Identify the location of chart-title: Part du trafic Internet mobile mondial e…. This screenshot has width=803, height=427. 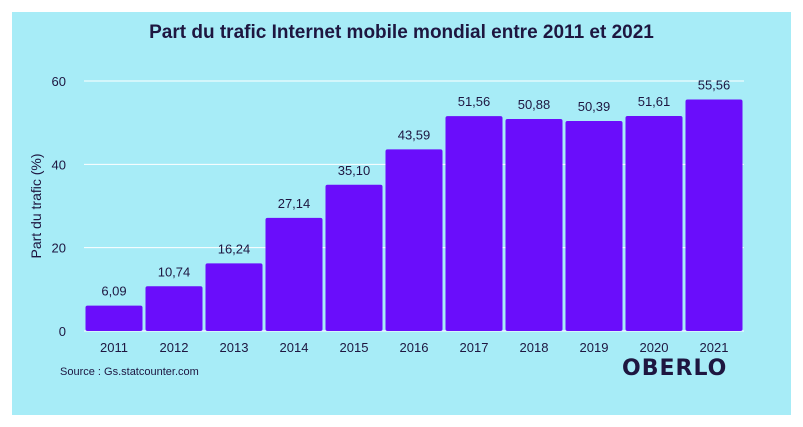
(401, 32).